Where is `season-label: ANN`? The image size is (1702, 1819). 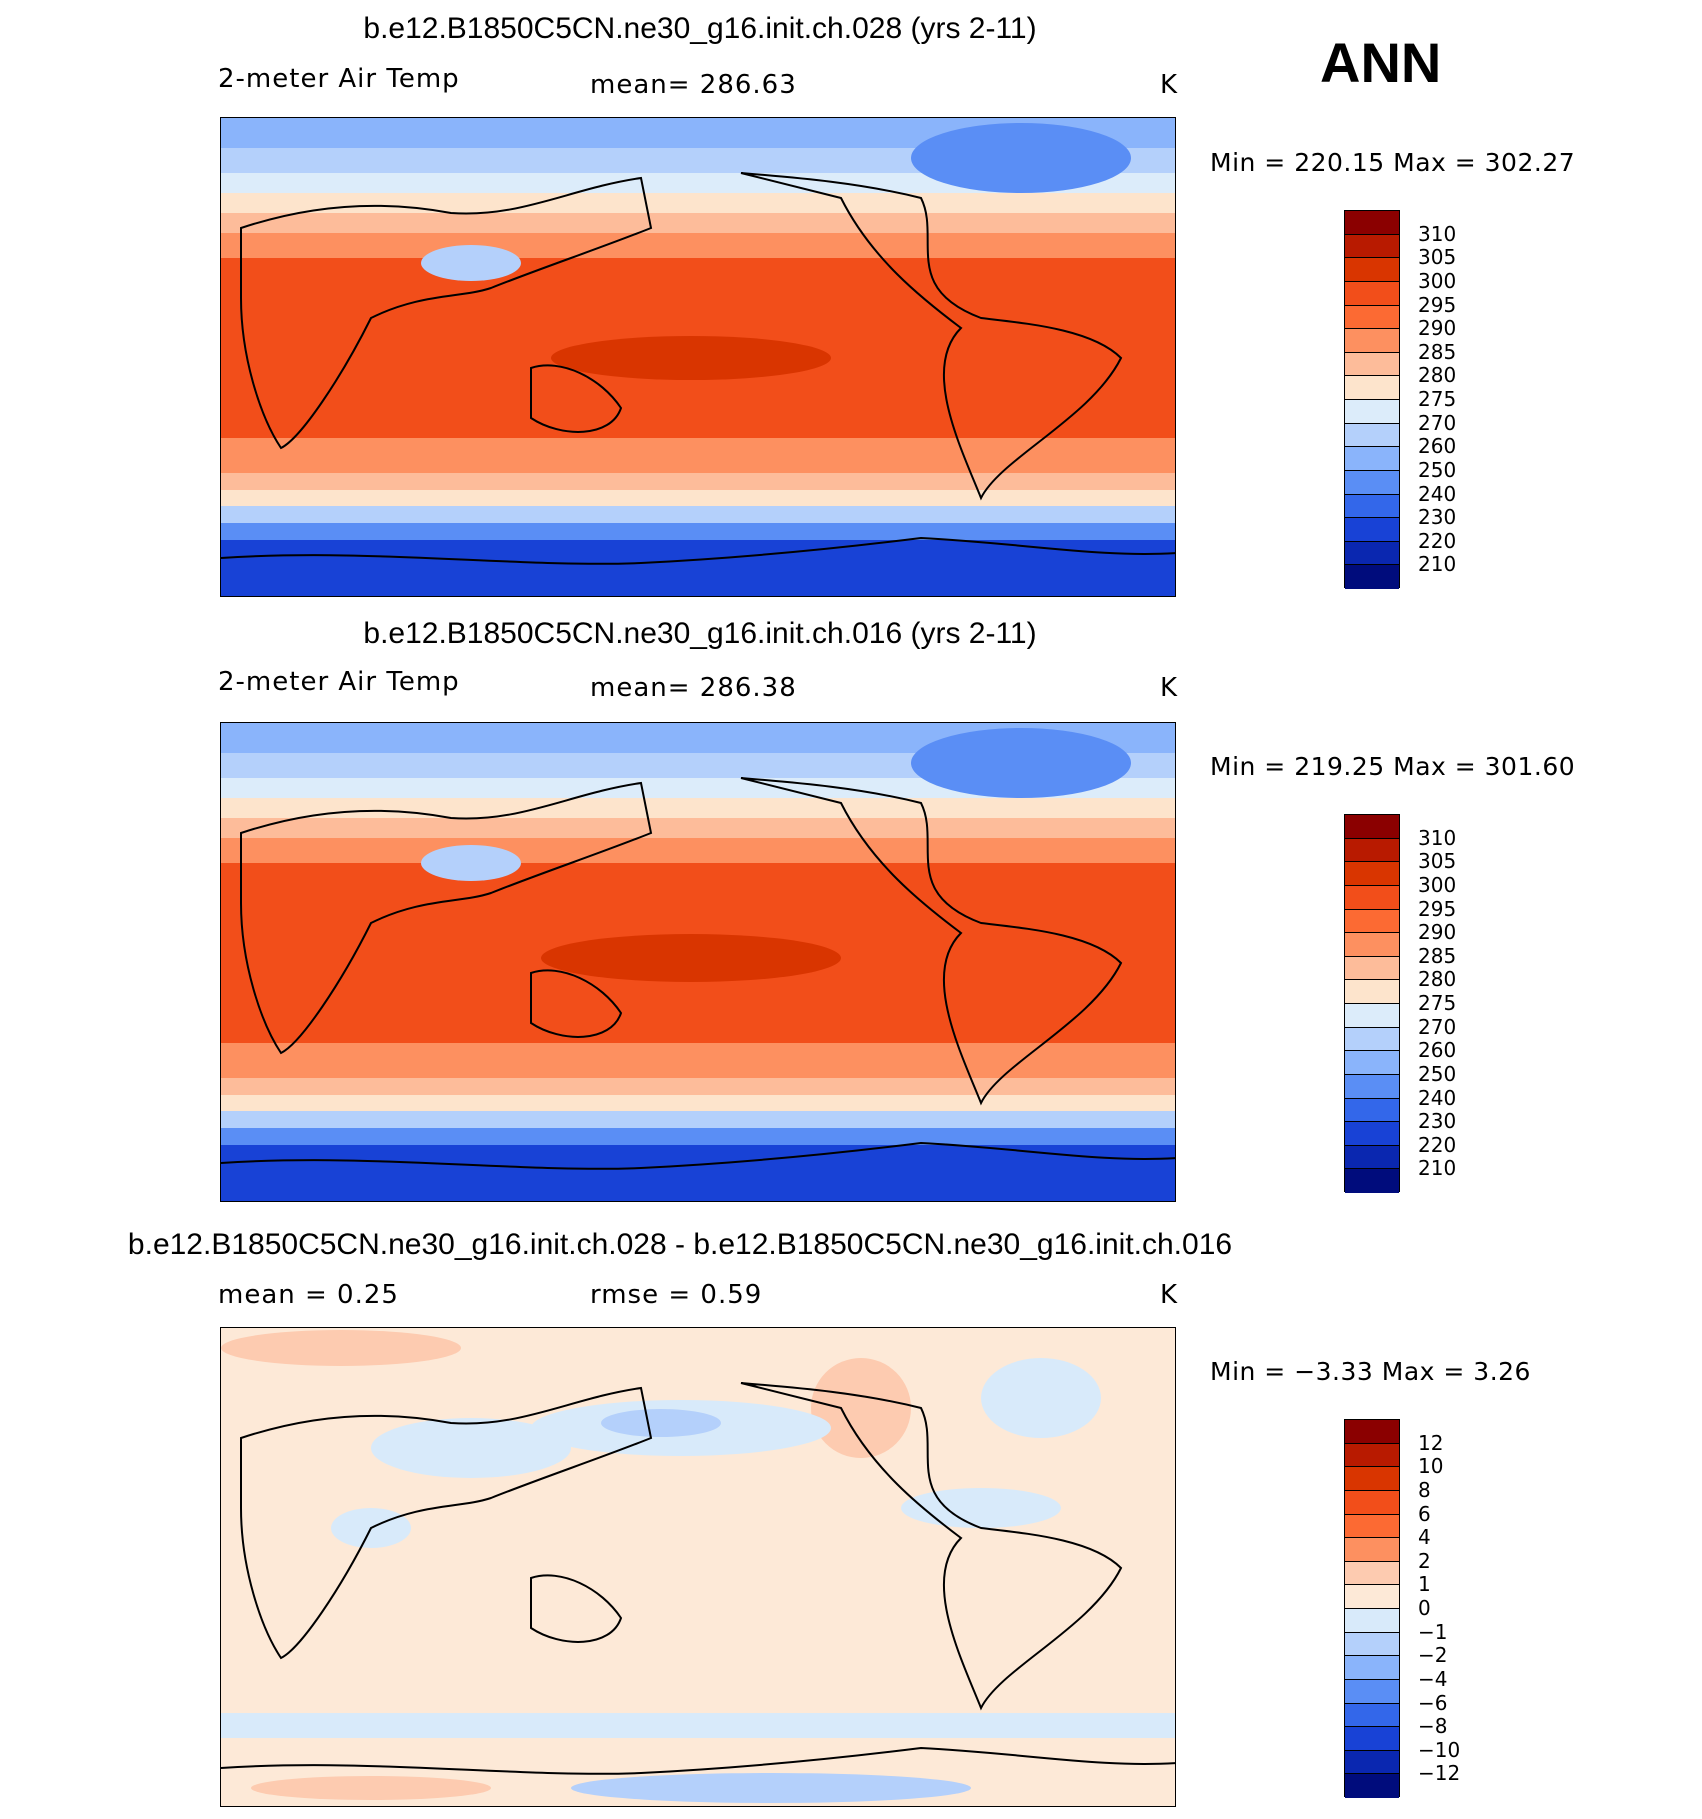 season-label: ANN is located at coordinates (1381, 62).